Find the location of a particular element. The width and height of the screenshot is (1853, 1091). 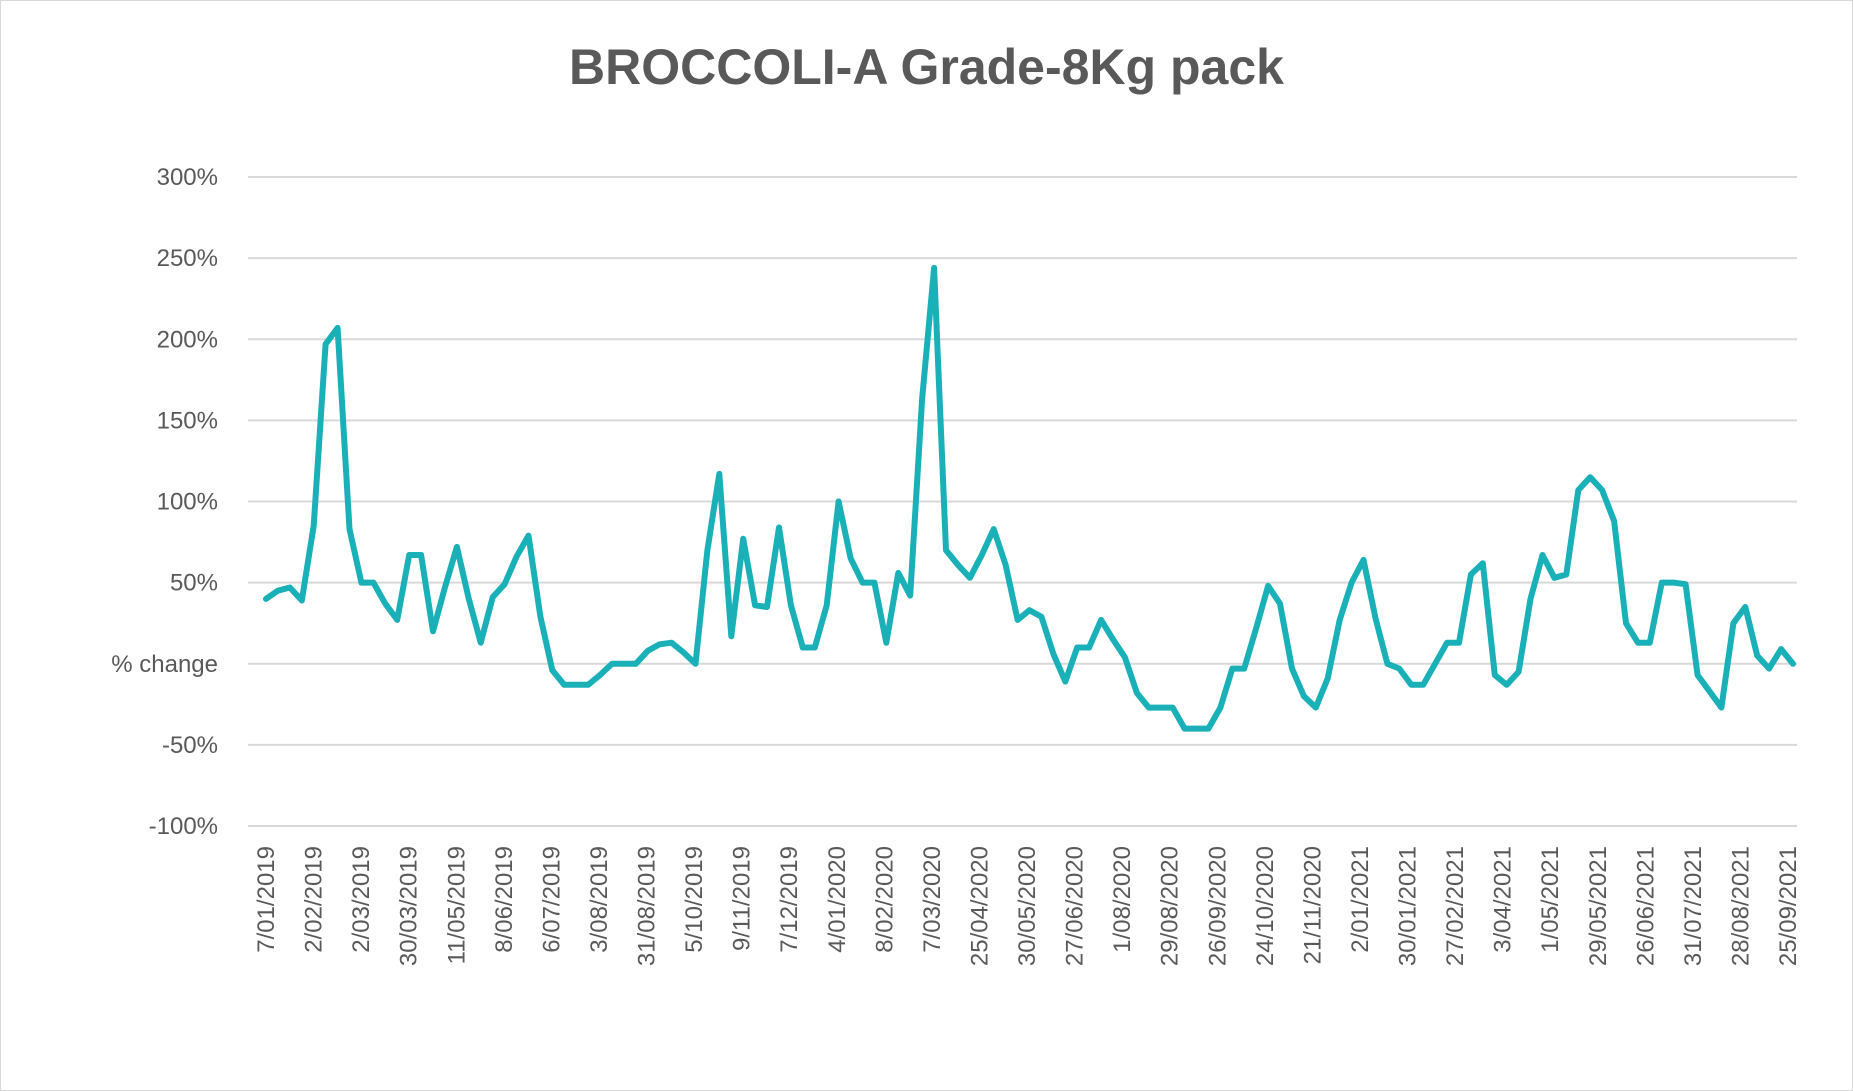

x-tick-label: 26/06/2021 is located at coordinates (1645, 906).